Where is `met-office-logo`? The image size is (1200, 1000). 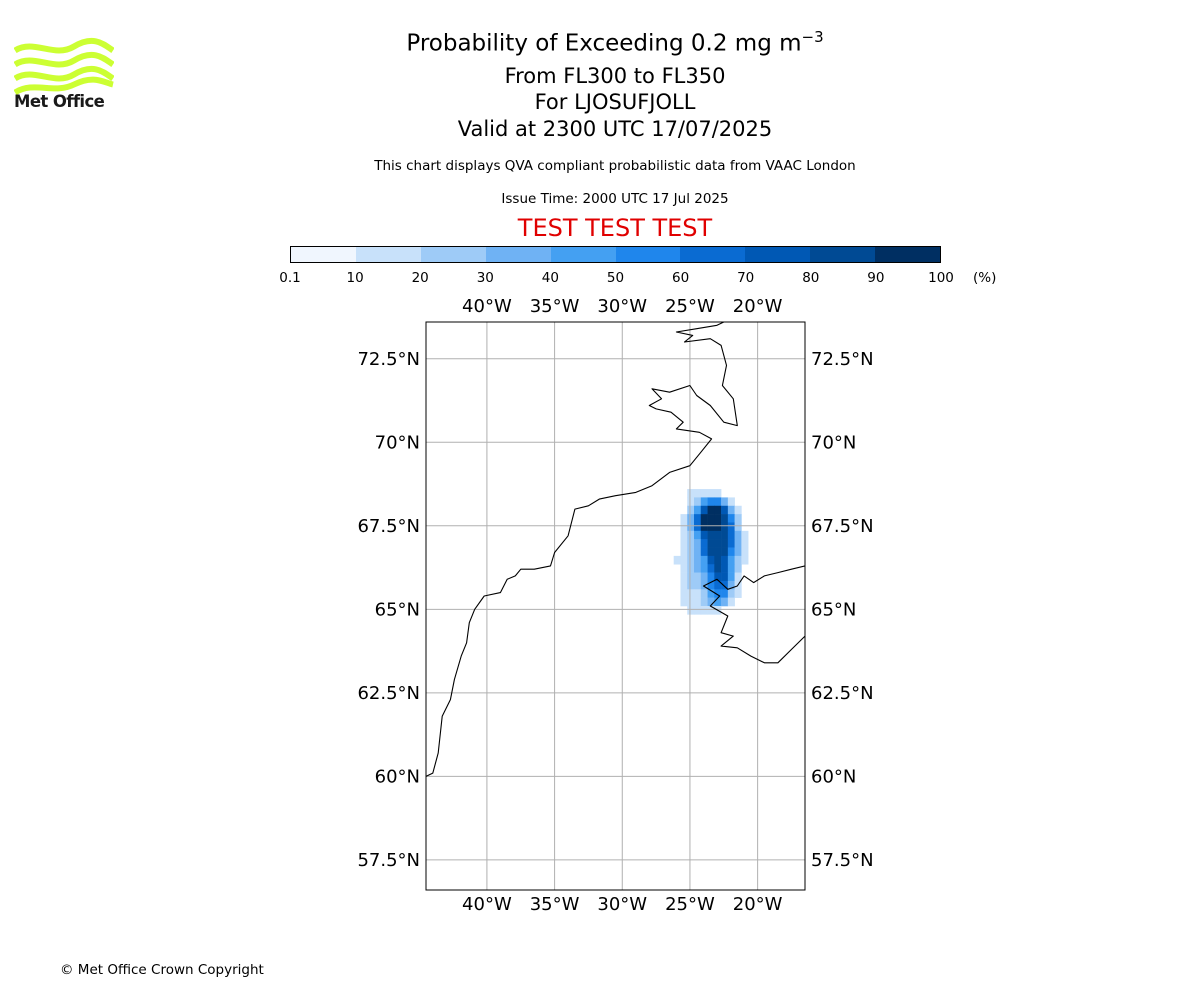 met-office-logo is located at coordinates (64, 66).